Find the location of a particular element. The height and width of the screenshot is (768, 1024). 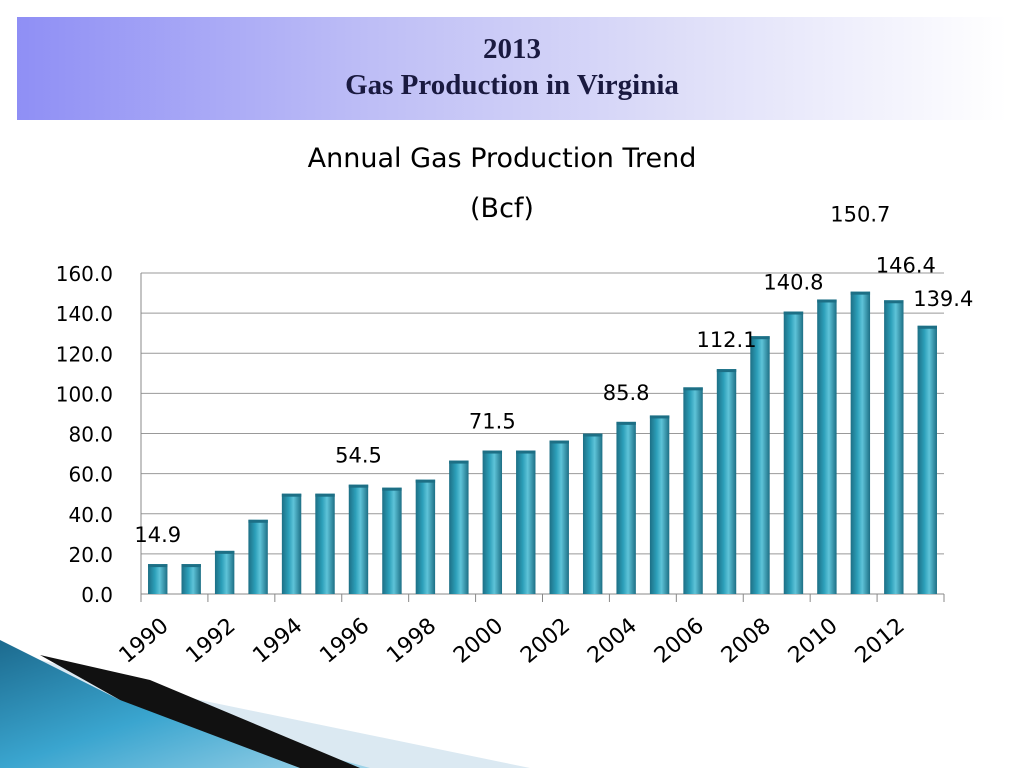

chart-subtitle: (Bcf) is located at coordinates (502, 208).